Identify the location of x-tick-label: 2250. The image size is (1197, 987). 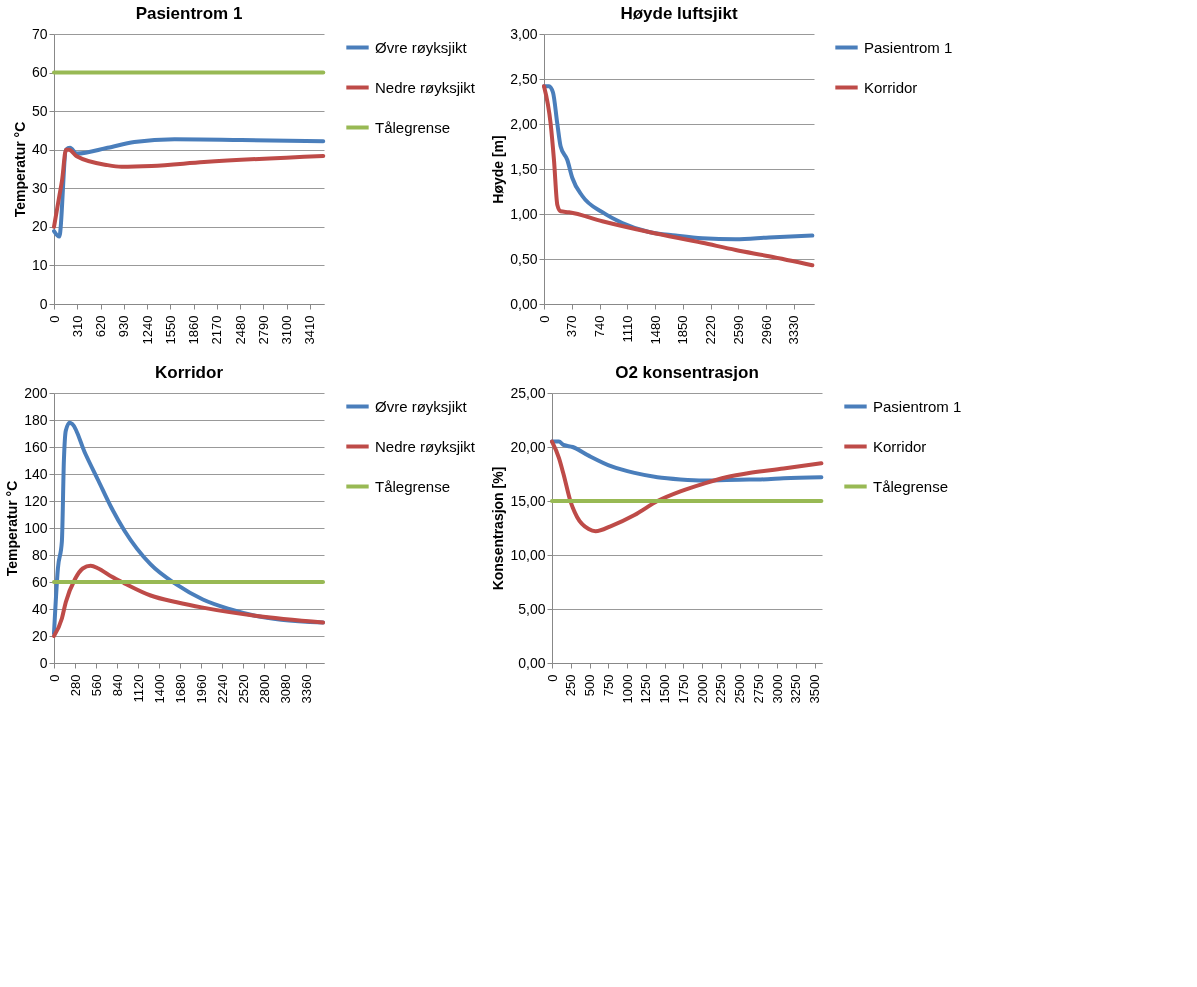
(721, 689).